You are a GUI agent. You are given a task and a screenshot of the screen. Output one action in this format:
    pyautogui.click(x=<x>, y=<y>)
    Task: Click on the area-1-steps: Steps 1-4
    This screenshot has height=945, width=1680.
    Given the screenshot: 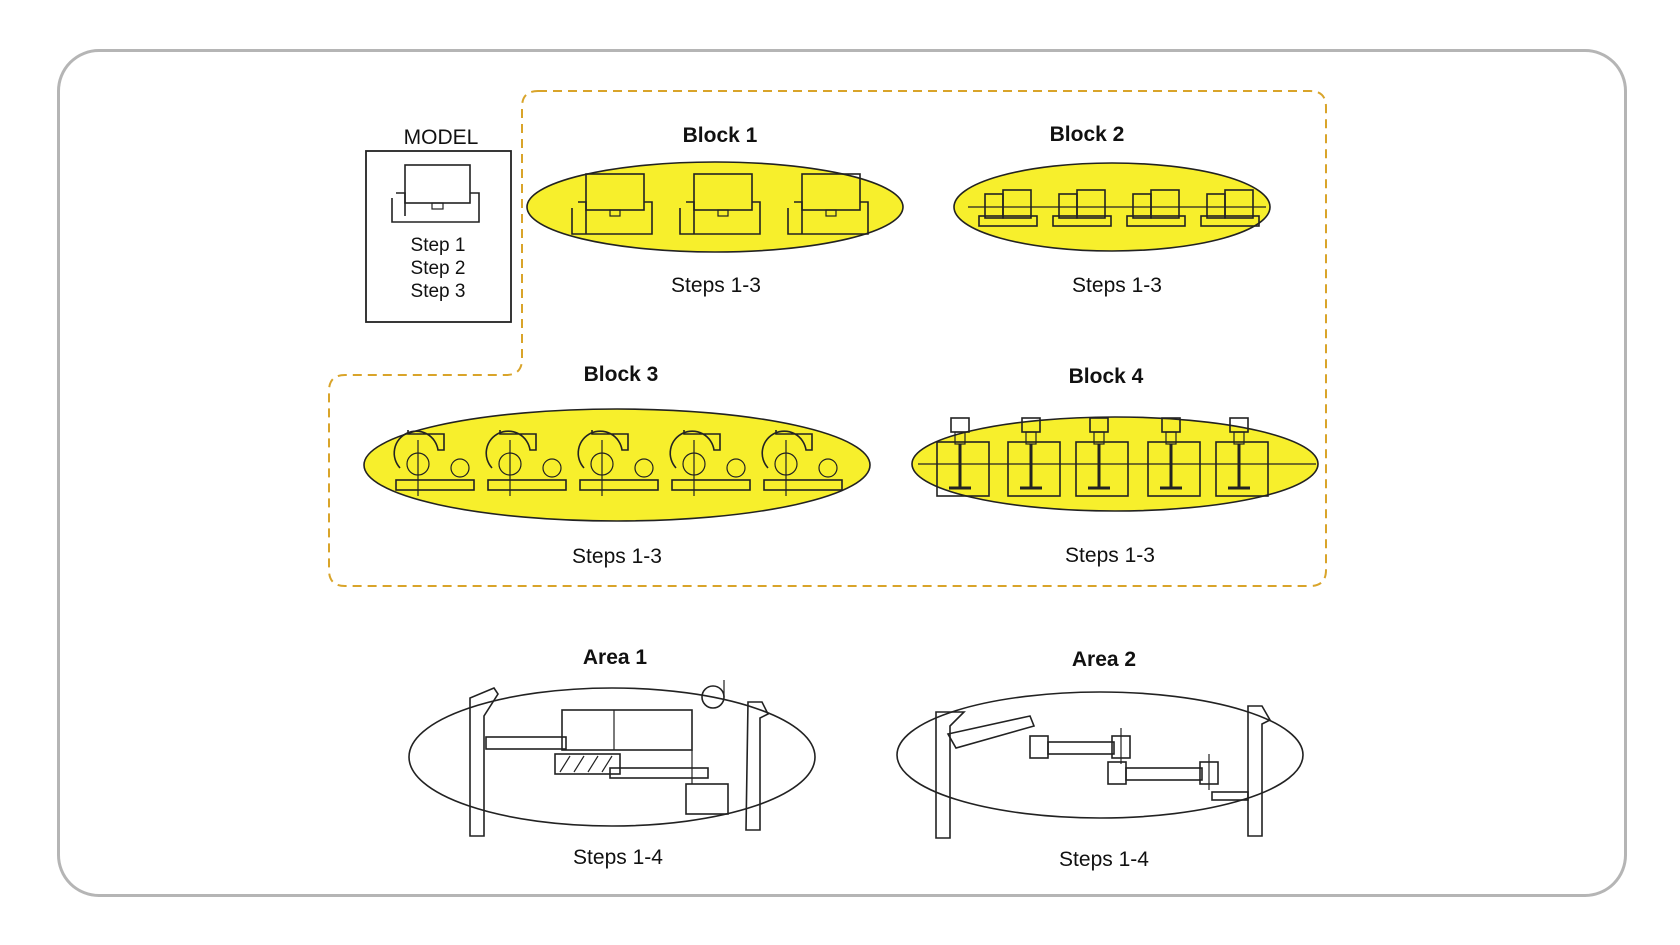 What is the action you would take?
    pyautogui.click(x=618, y=857)
    